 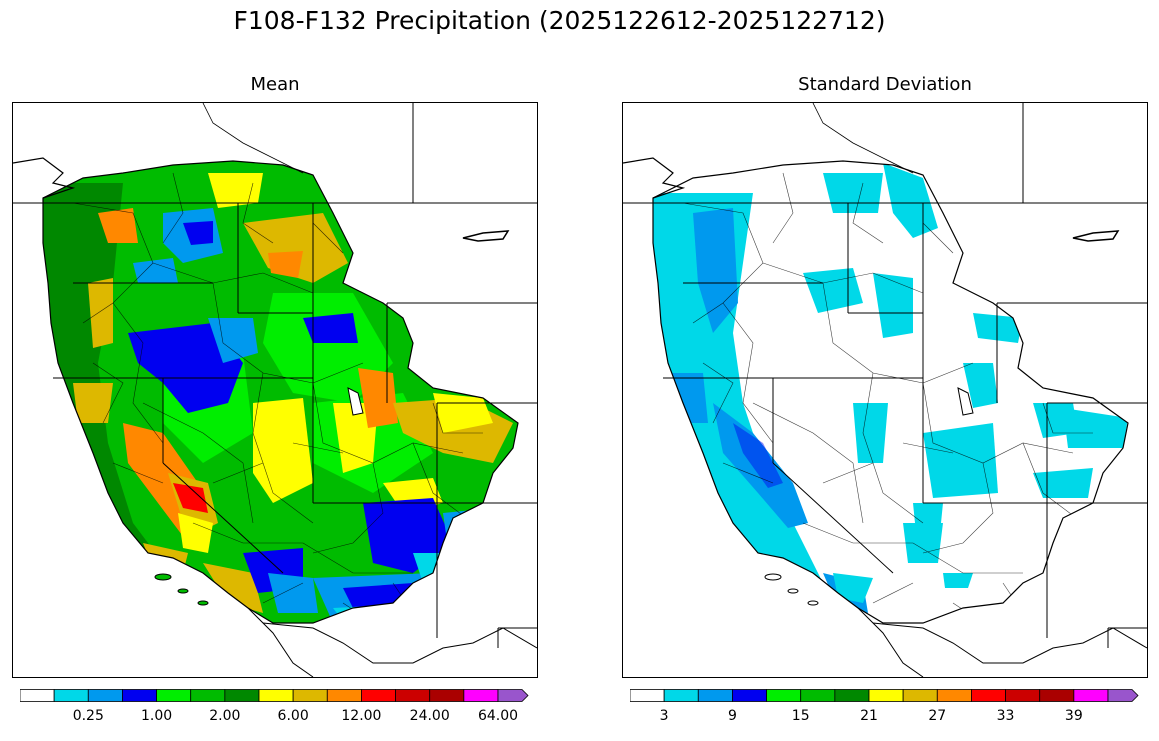 I want to click on stddev-colorbar-tick-label: 39, so click(x=1073, y=716).